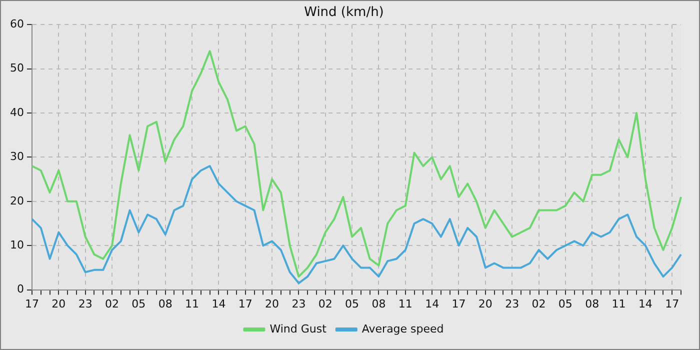 The image size is (700, 350). What do you see at coordinates (17, 245) in the screenshot?
I see `y-tick-label: 10` at bounding box center [17, 245].